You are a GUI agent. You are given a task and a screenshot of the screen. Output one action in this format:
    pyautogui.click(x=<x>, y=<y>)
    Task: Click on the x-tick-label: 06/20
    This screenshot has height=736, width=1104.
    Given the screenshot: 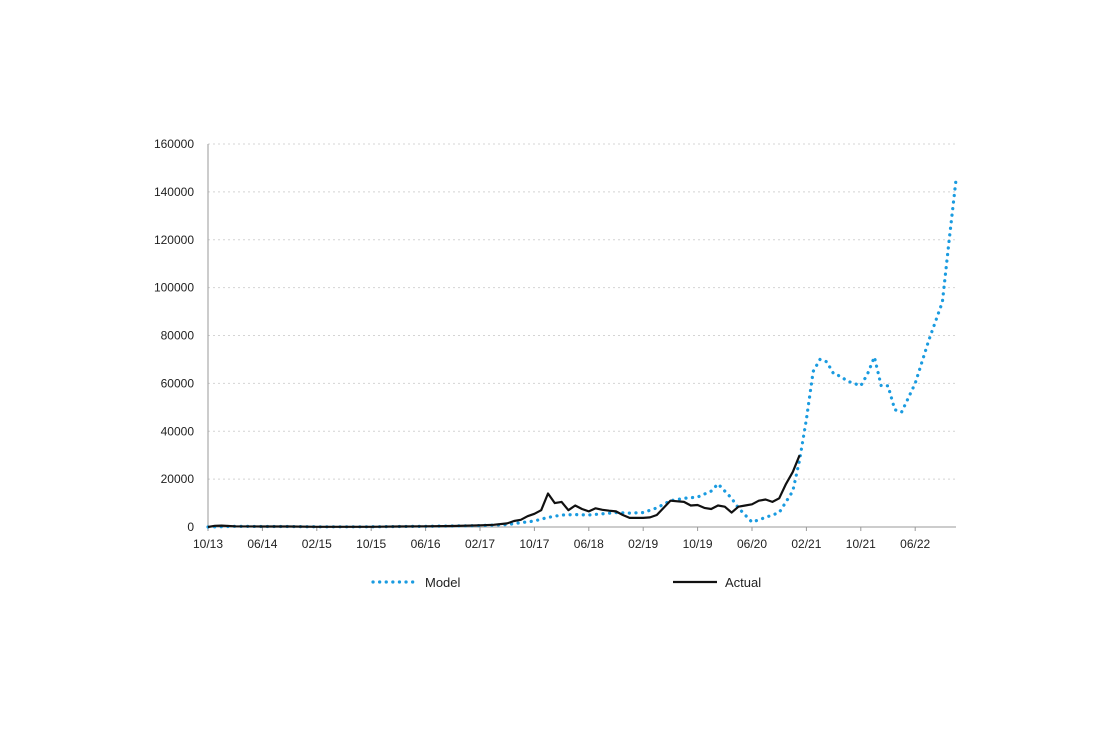 What is the action you would take?
    pyautogui.click(x=752, y=544)
    